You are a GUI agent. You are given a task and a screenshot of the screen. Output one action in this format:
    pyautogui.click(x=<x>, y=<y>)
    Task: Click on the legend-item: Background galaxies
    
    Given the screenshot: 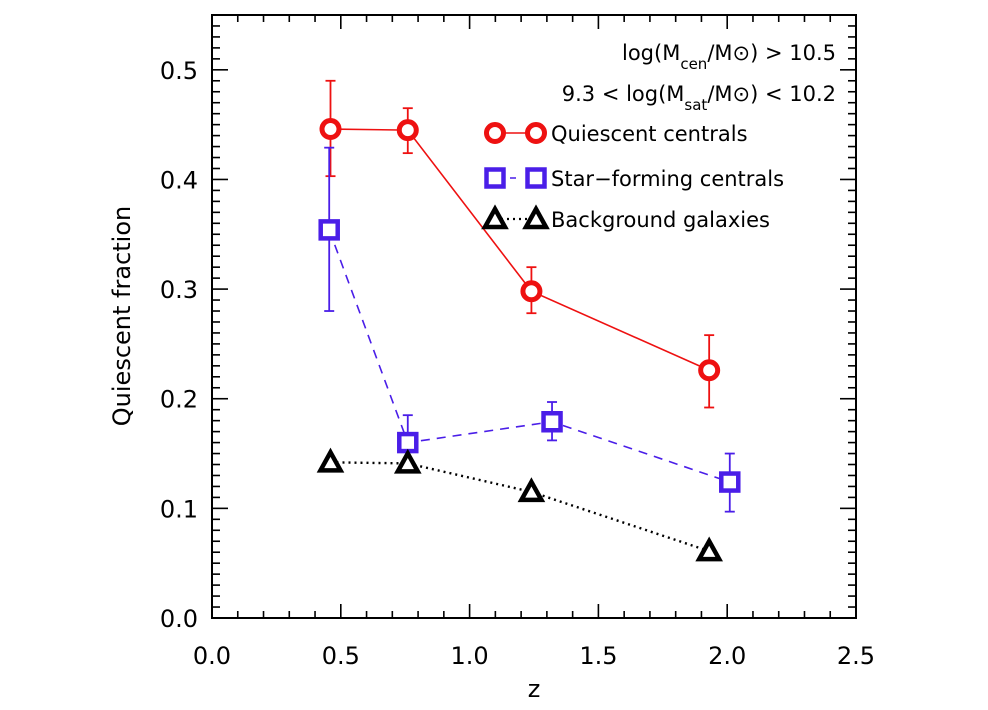 What is the action you would take?
    pyautogui.click(x=625, y=218)
    